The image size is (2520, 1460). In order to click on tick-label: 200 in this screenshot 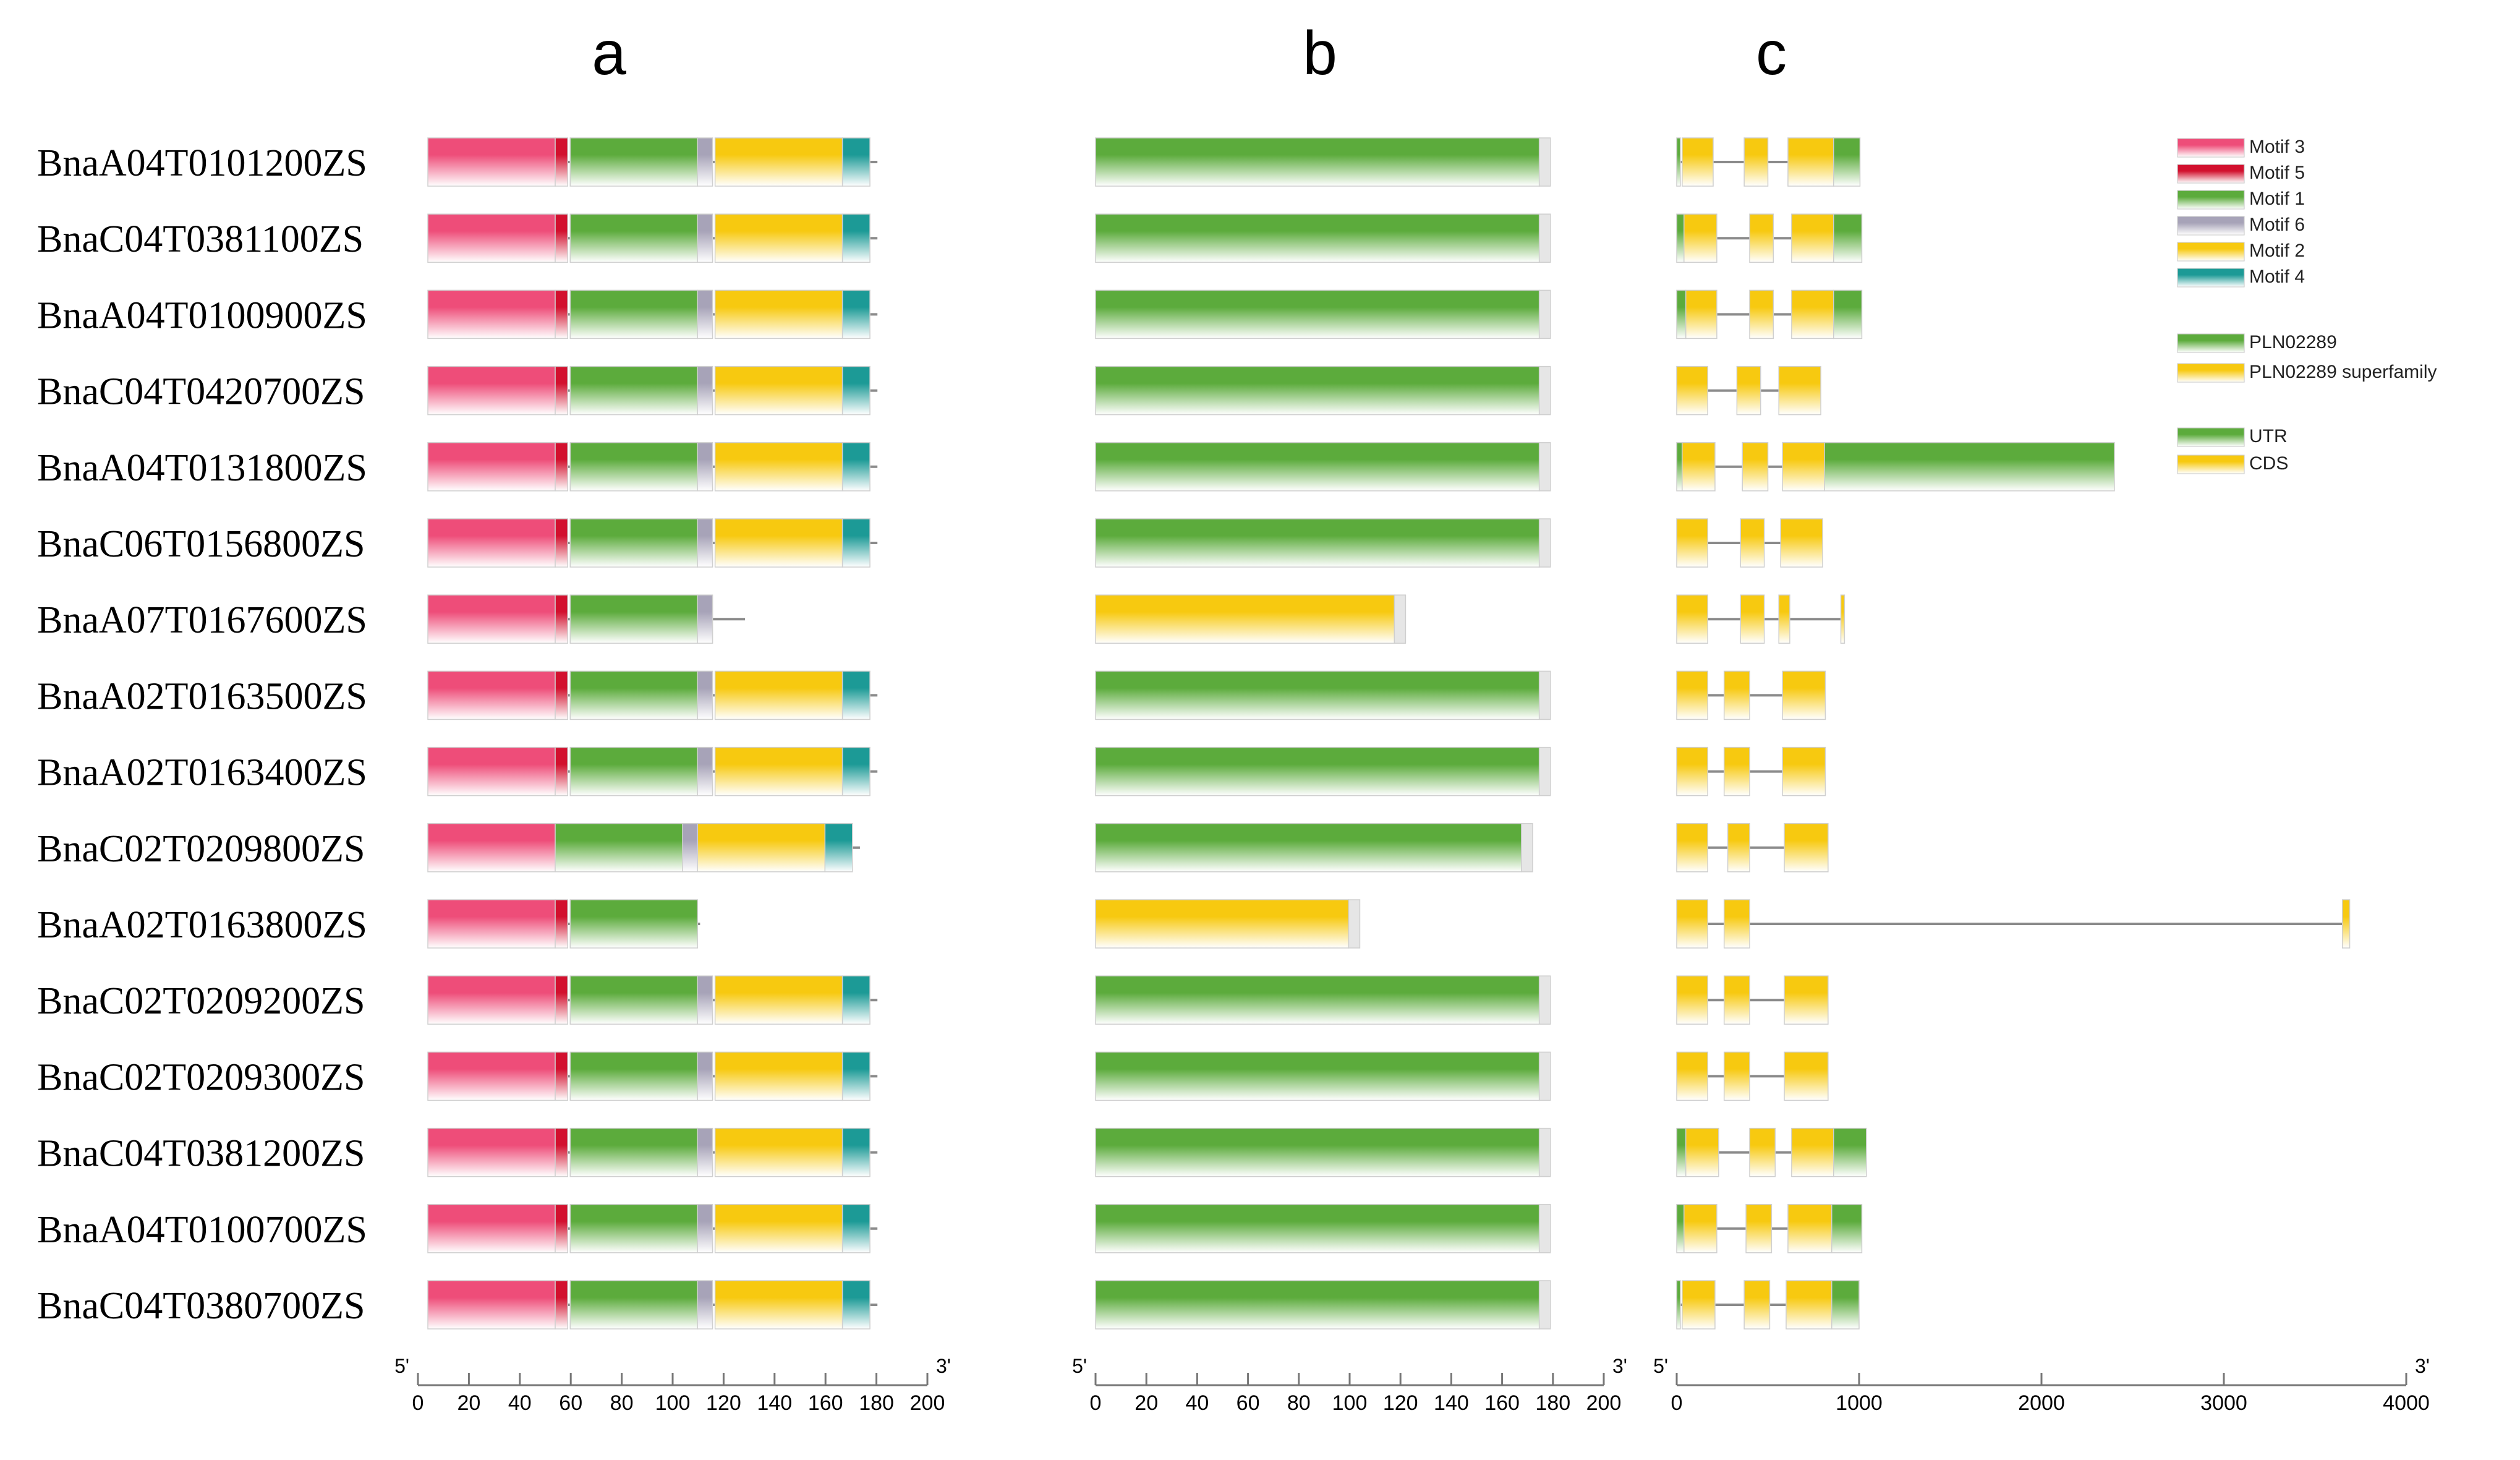, I will do `click(1604, 1403)`.